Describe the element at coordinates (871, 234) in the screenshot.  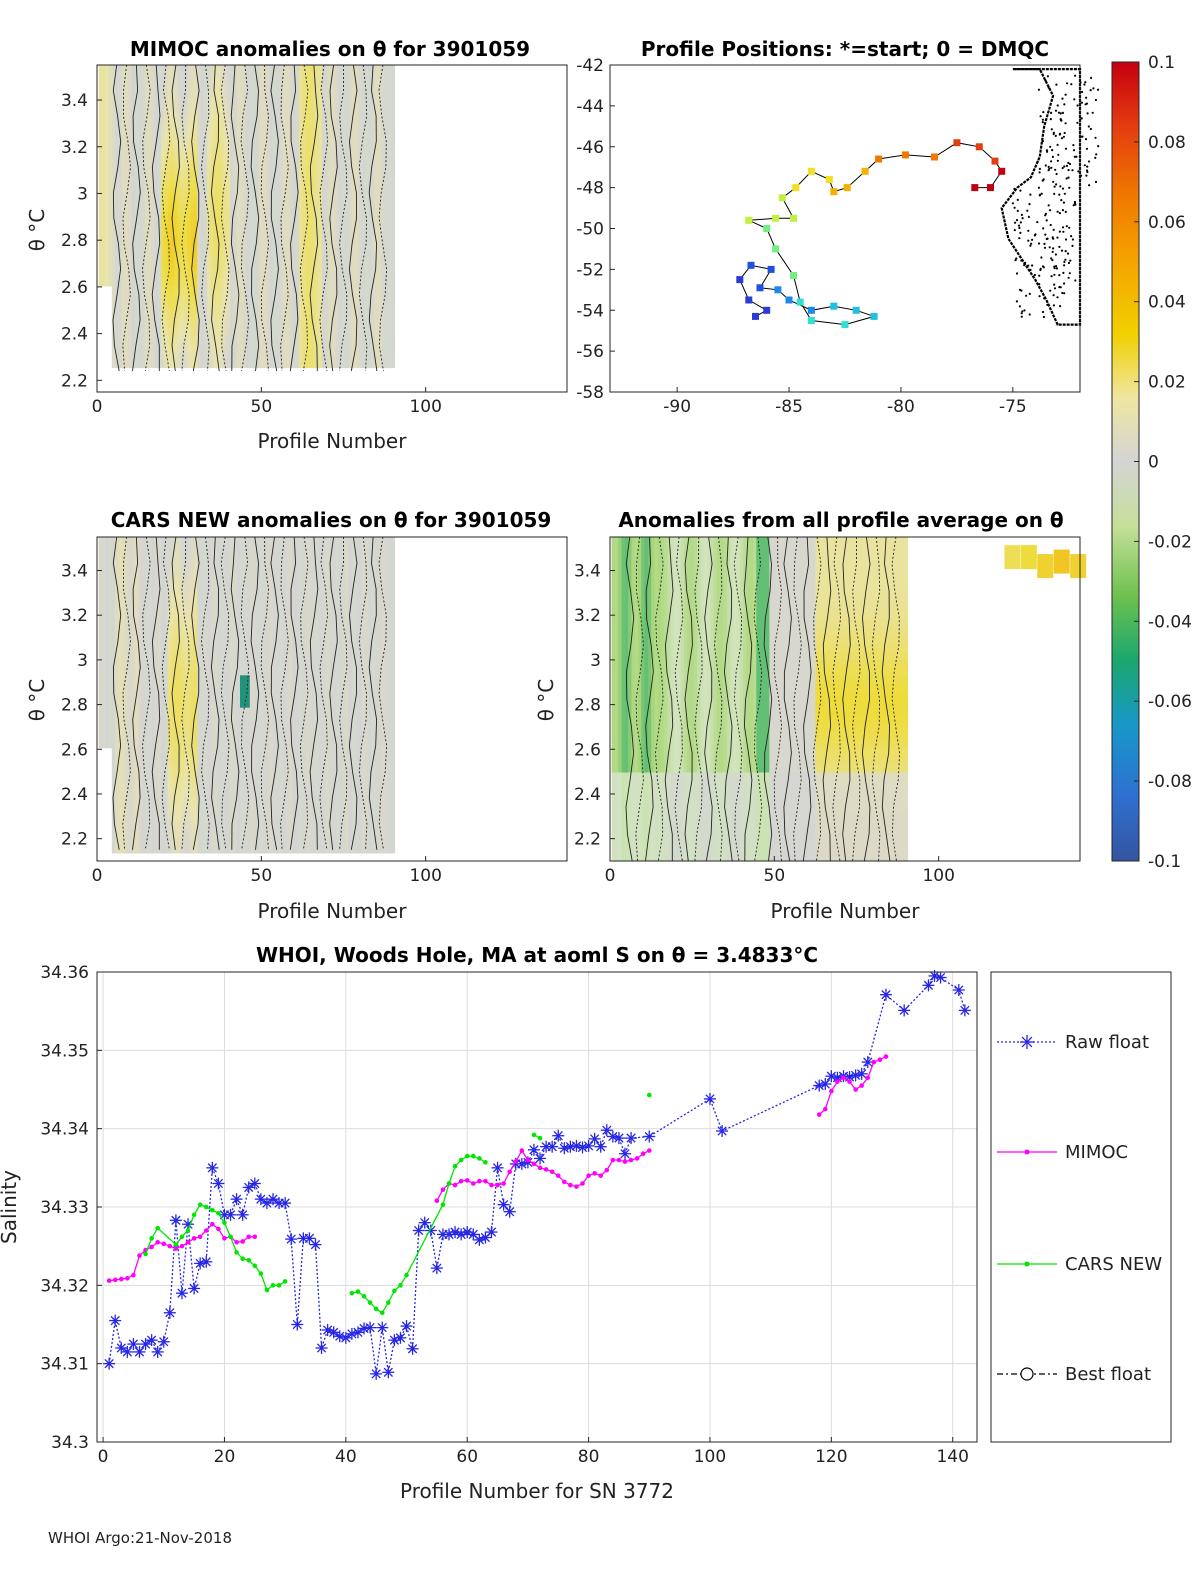
I see `track-line` at that location.